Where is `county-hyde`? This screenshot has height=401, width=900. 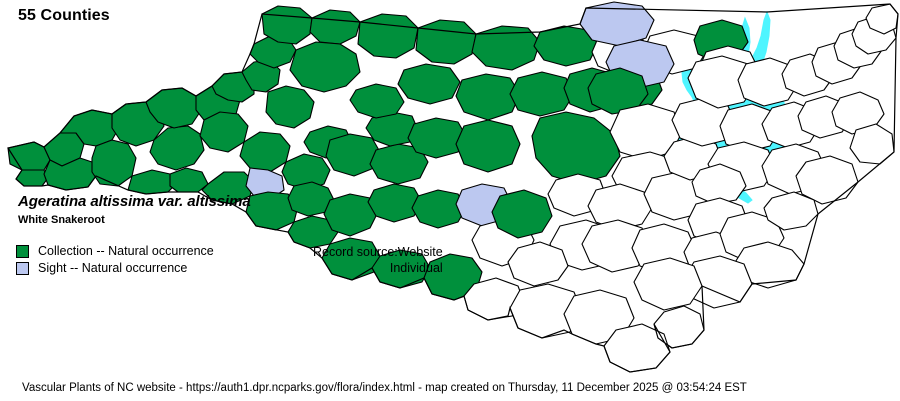 county-hyde is located at coordinates (827, 180).